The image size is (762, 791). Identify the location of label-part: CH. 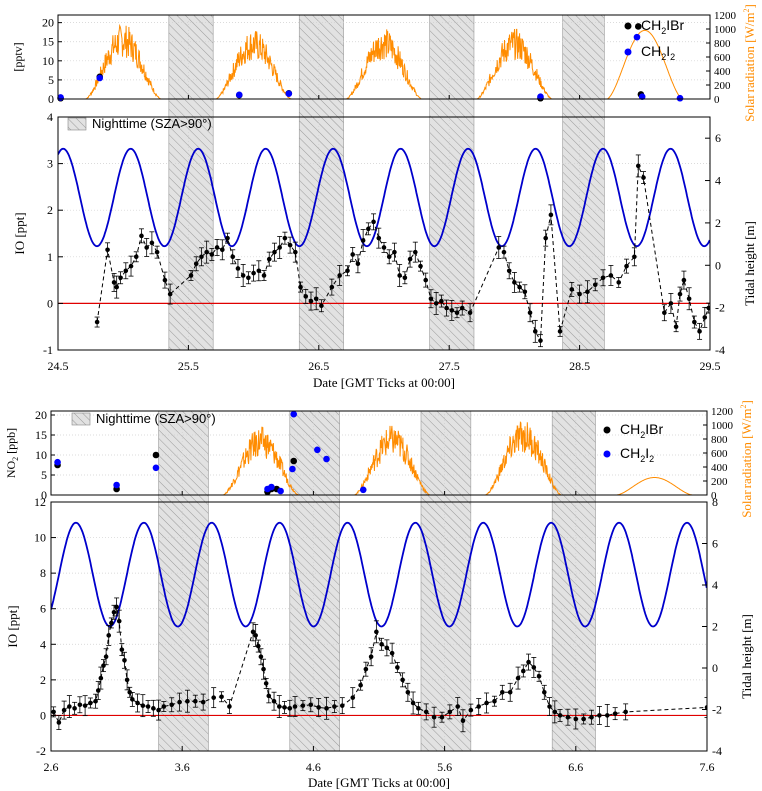
(651, 25).